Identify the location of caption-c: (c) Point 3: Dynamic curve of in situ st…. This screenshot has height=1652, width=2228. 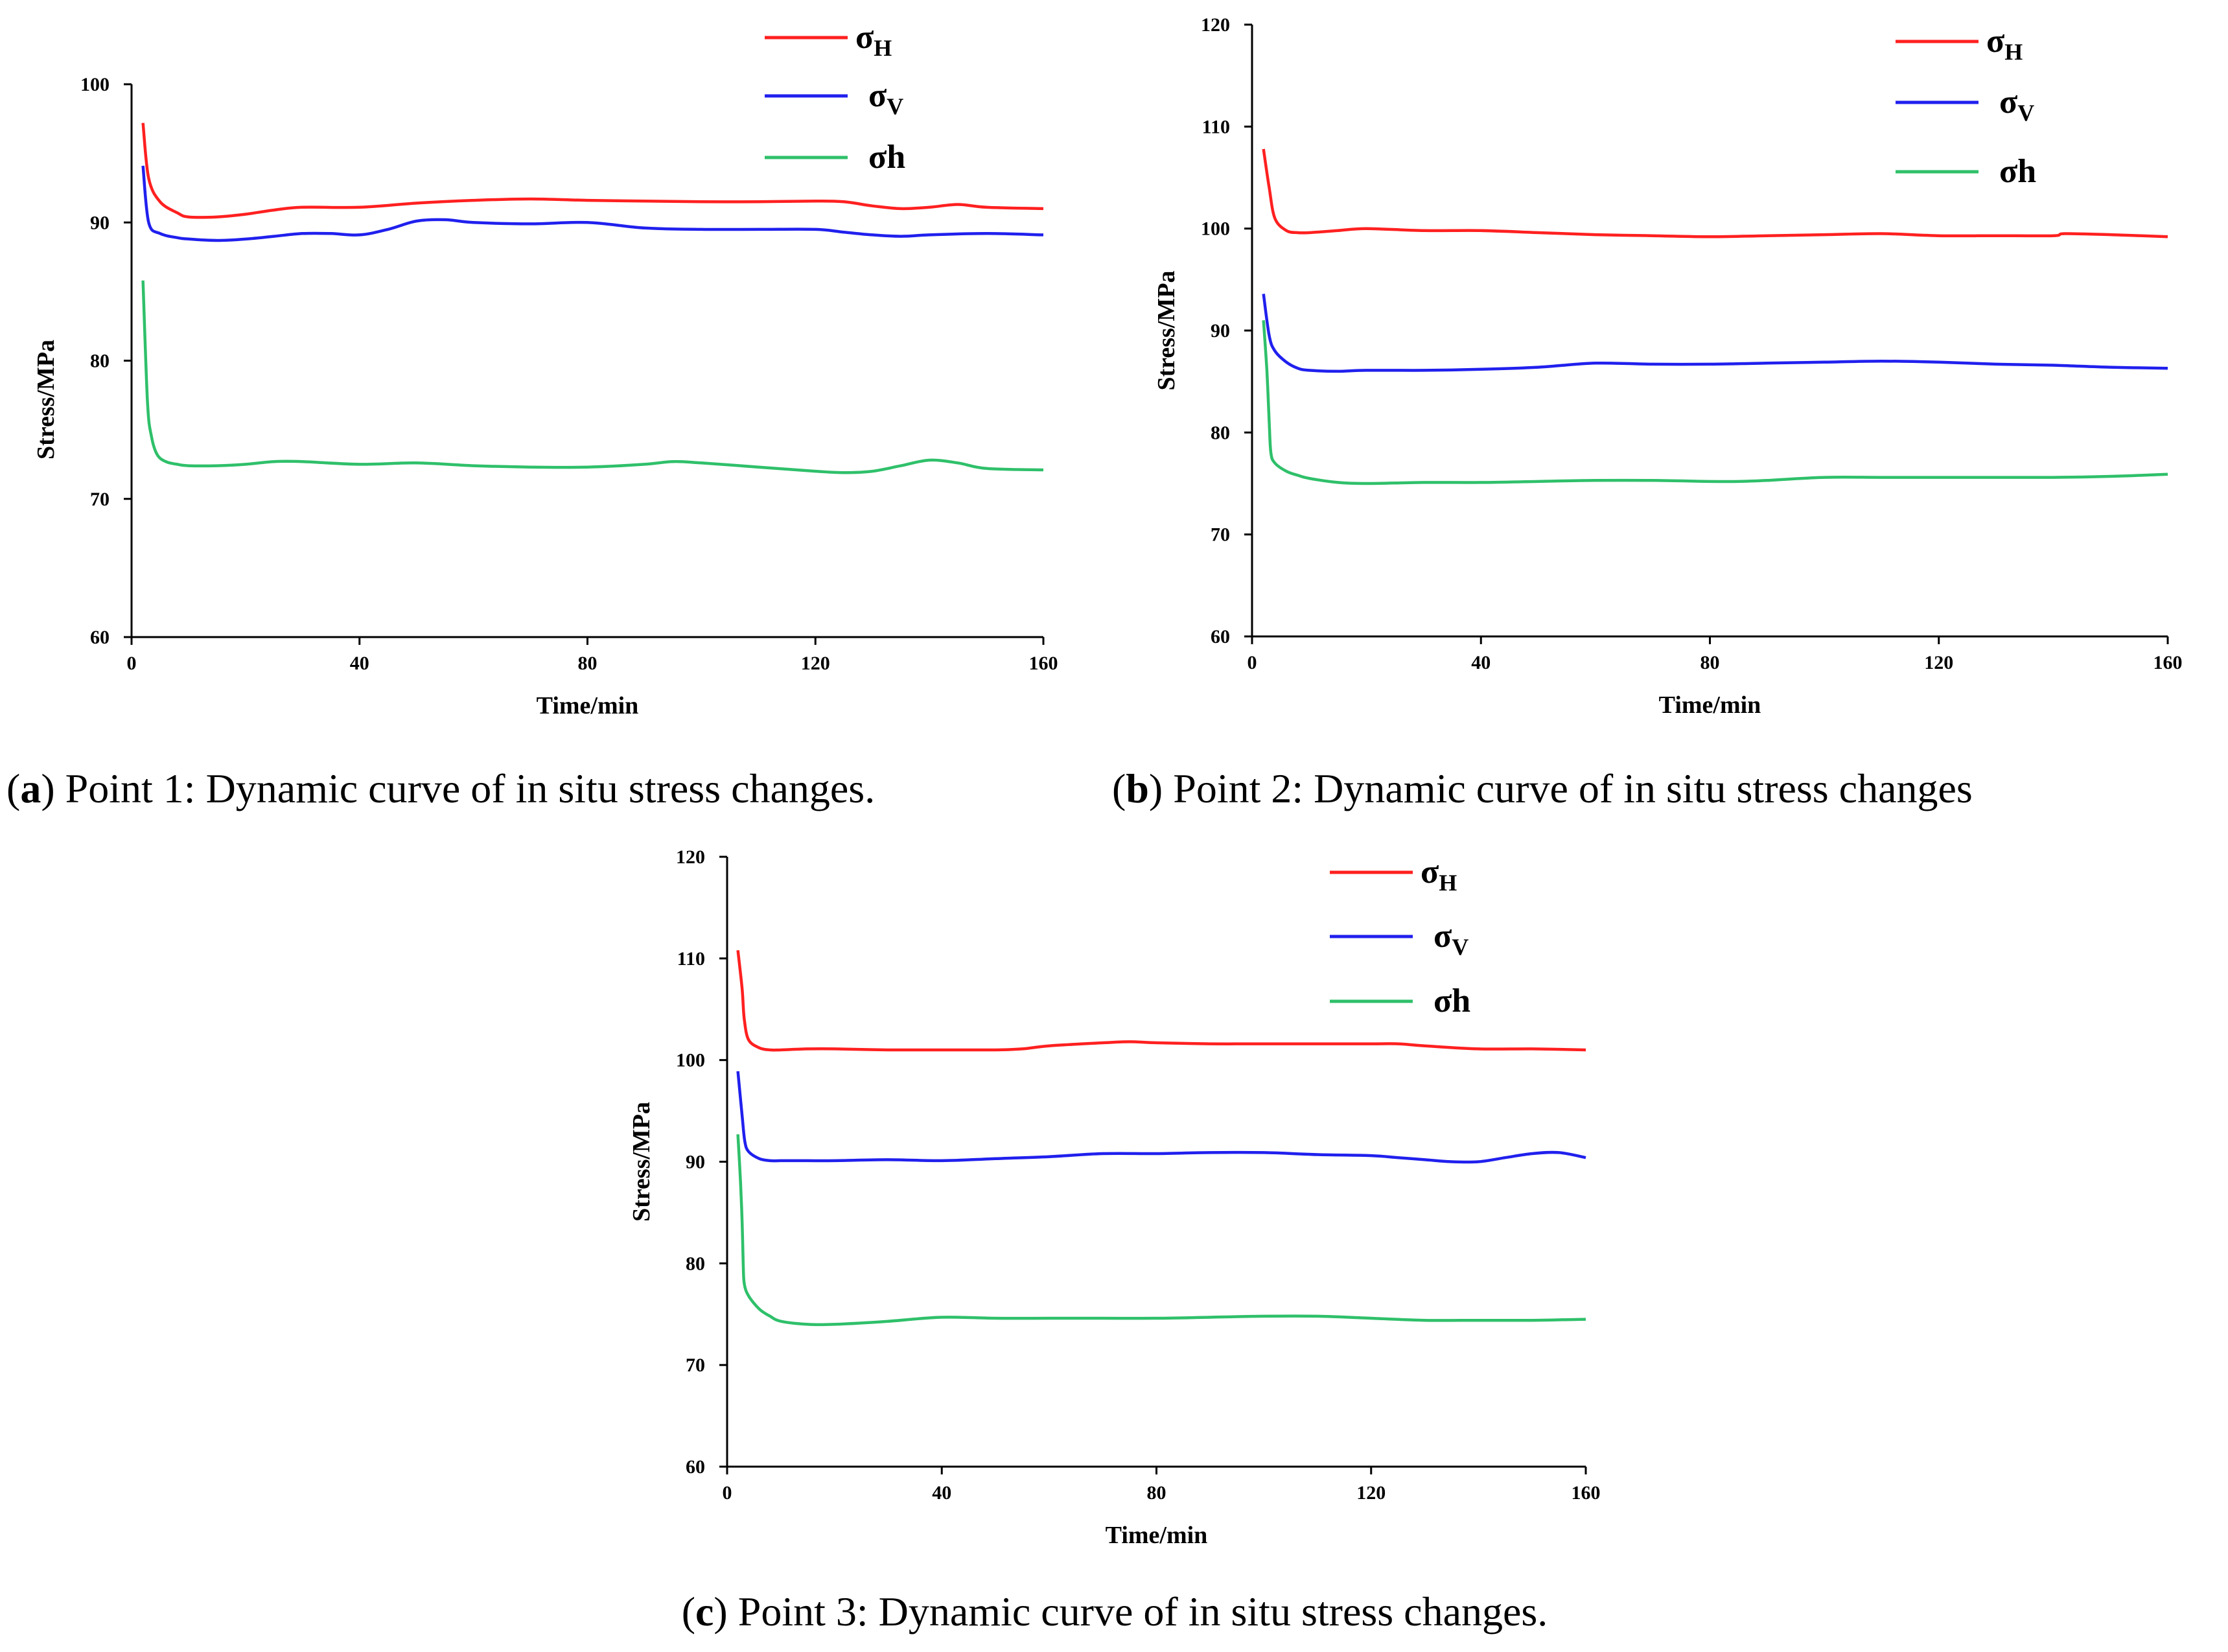
(1115, 1611).